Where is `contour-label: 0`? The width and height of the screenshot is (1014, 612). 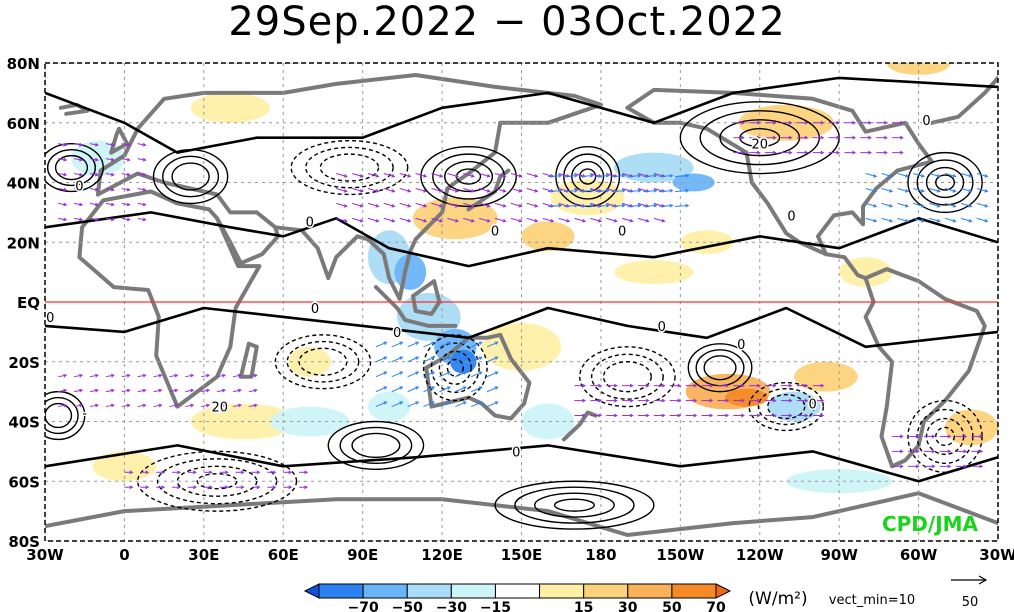 contour-label: 0 is located at coordinates (813, 405).